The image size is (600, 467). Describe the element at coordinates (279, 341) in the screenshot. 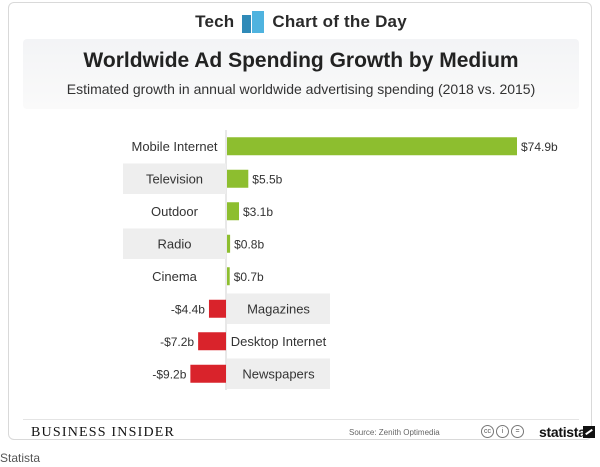

I see `category-label: Desktop Internet` at that location.